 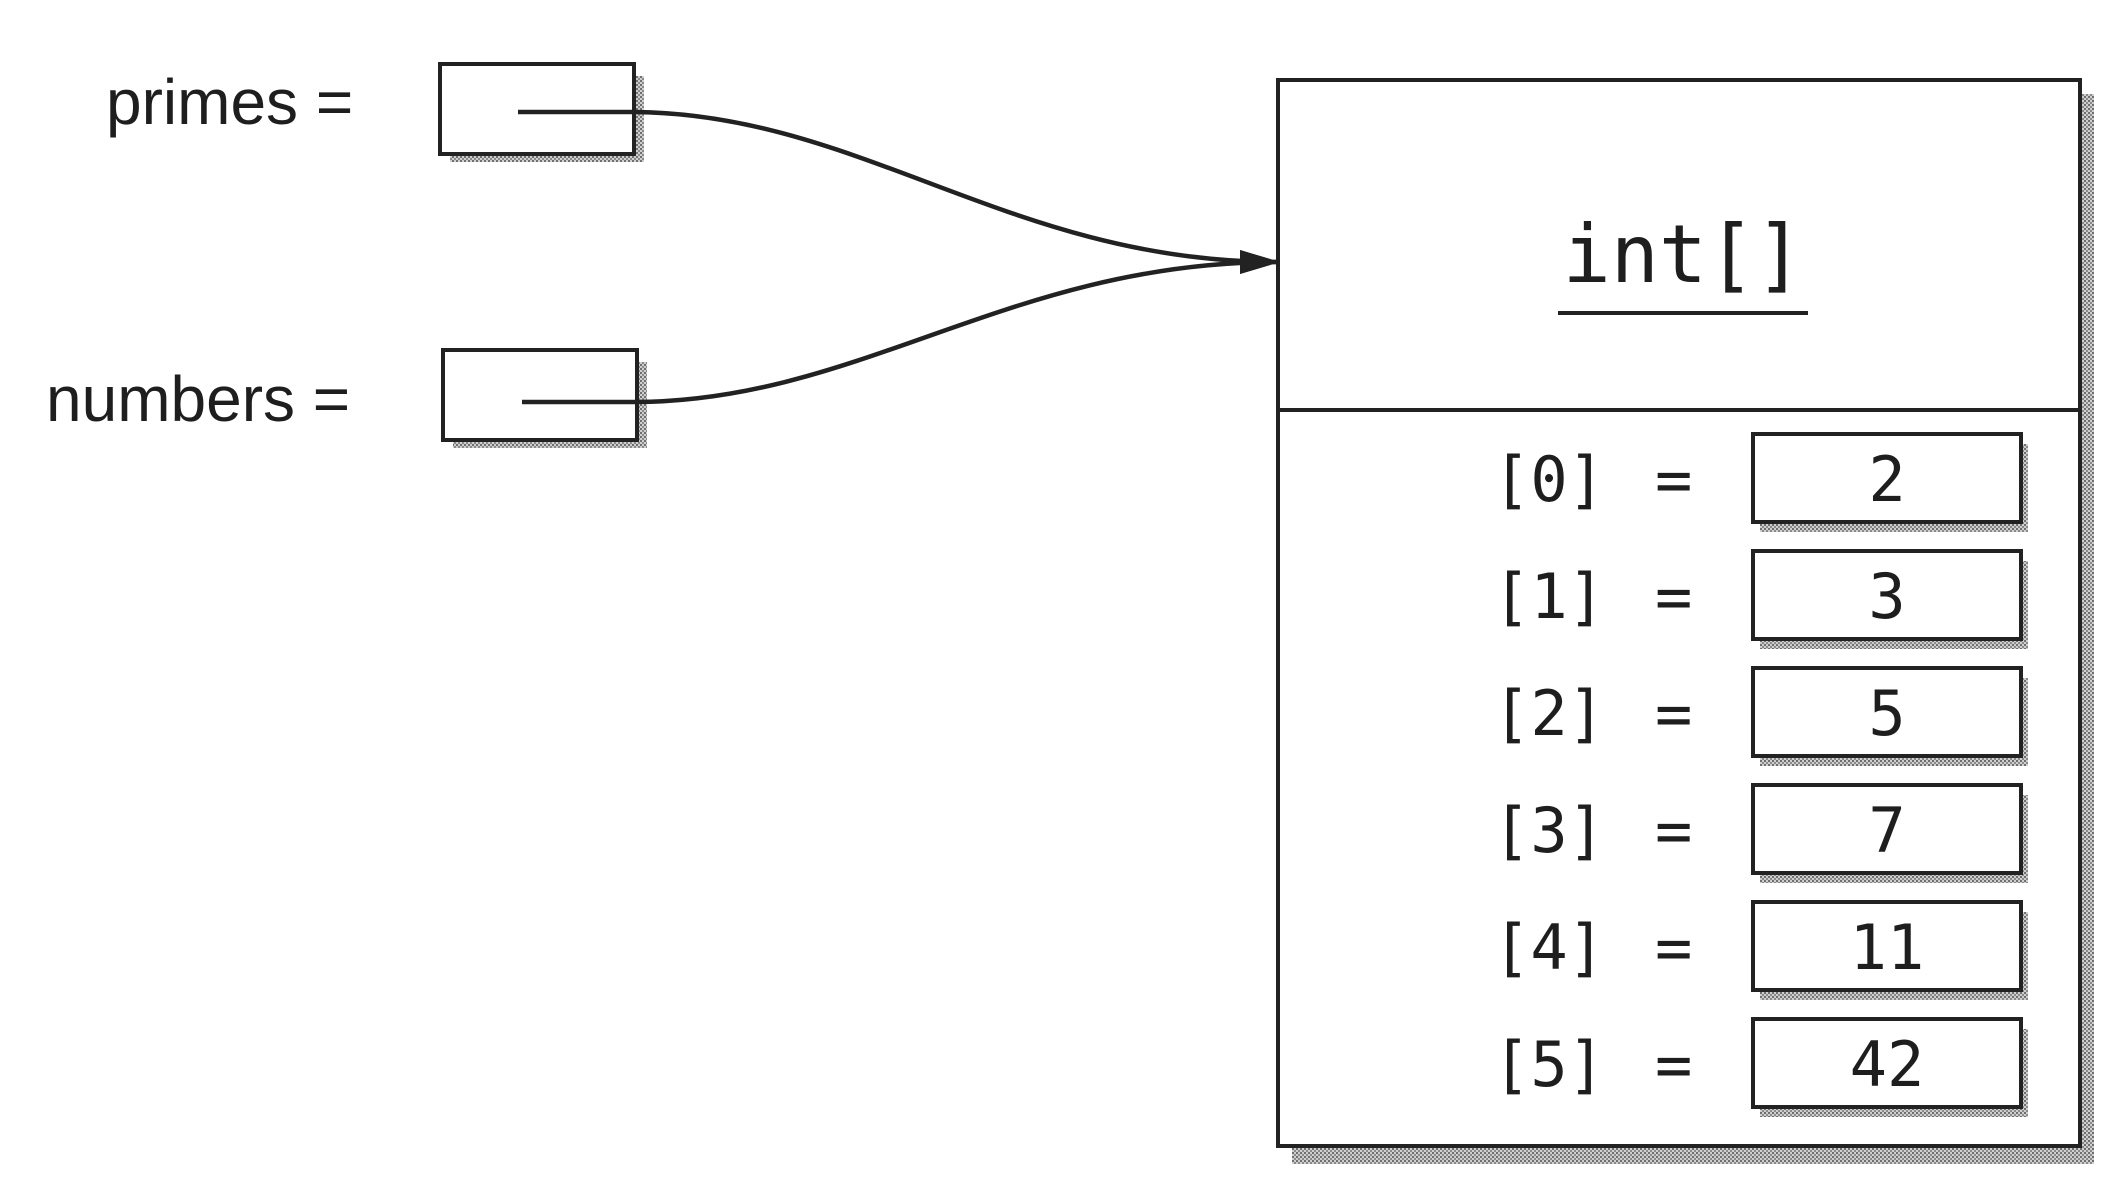 I want to click on element-value: 2, so click(x=1886, y=479).